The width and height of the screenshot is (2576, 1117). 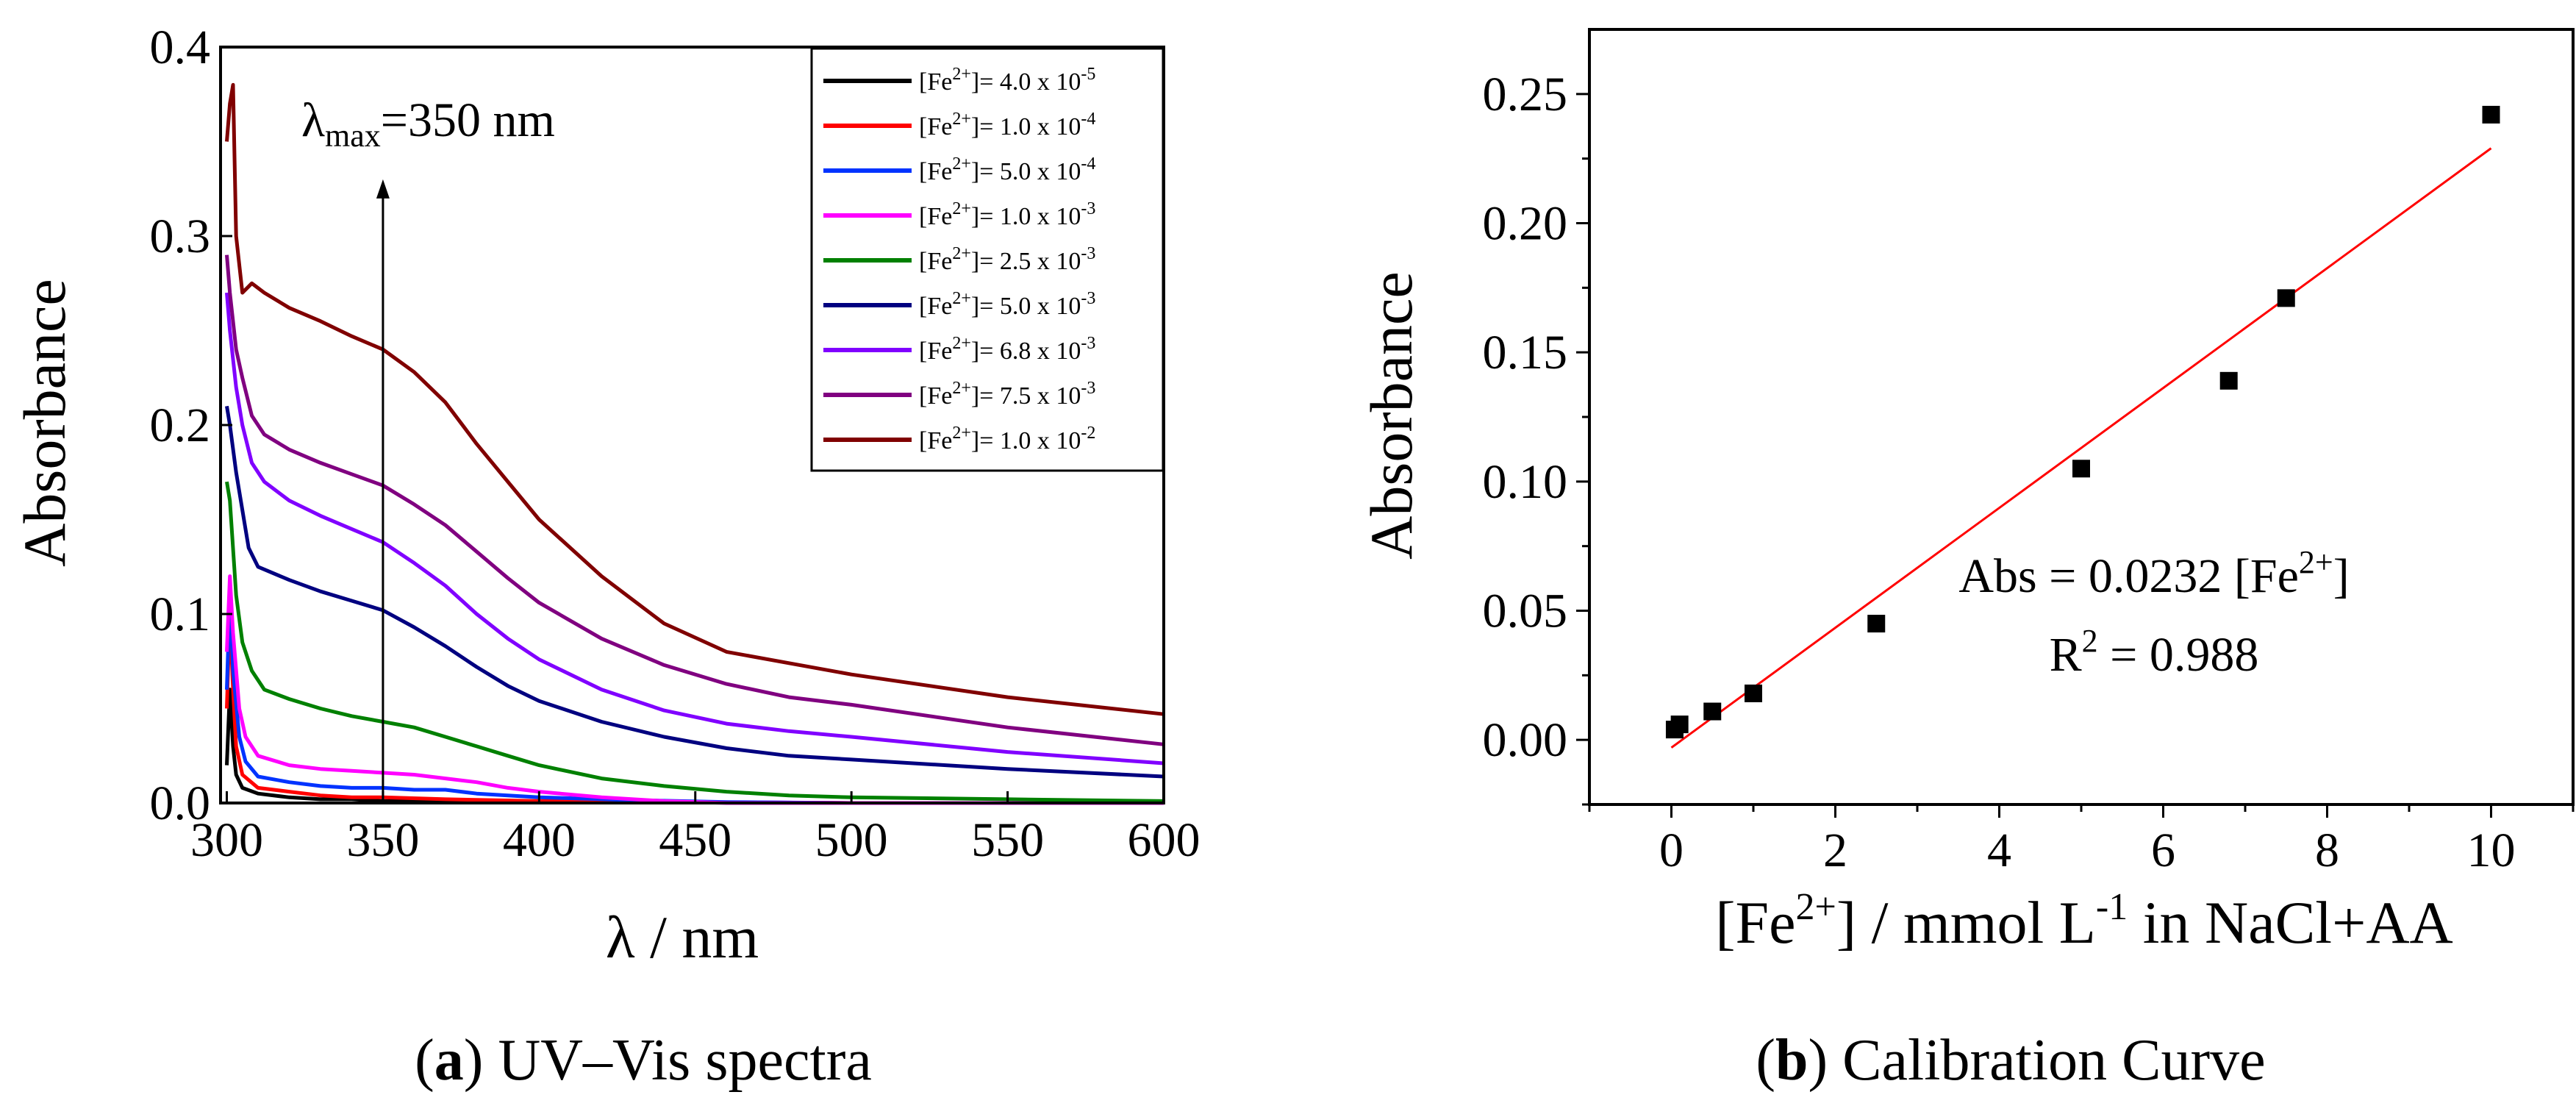 What do you see at coordinates (1008, 840) in the screenshot?
I see `panel-a-x-tick-label: 550` at bounding box center [1008, 840].